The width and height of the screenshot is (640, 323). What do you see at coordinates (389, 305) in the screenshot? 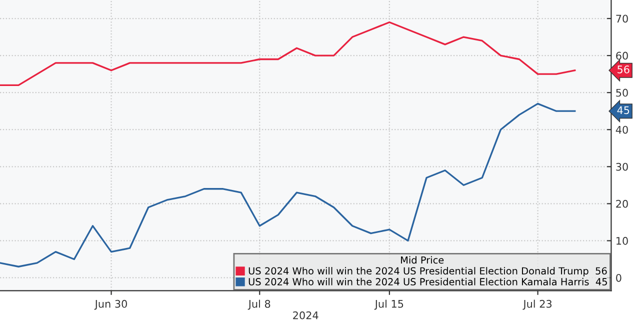
I see `x-tick-label: Jul 15` at bounding box center [389, 305].